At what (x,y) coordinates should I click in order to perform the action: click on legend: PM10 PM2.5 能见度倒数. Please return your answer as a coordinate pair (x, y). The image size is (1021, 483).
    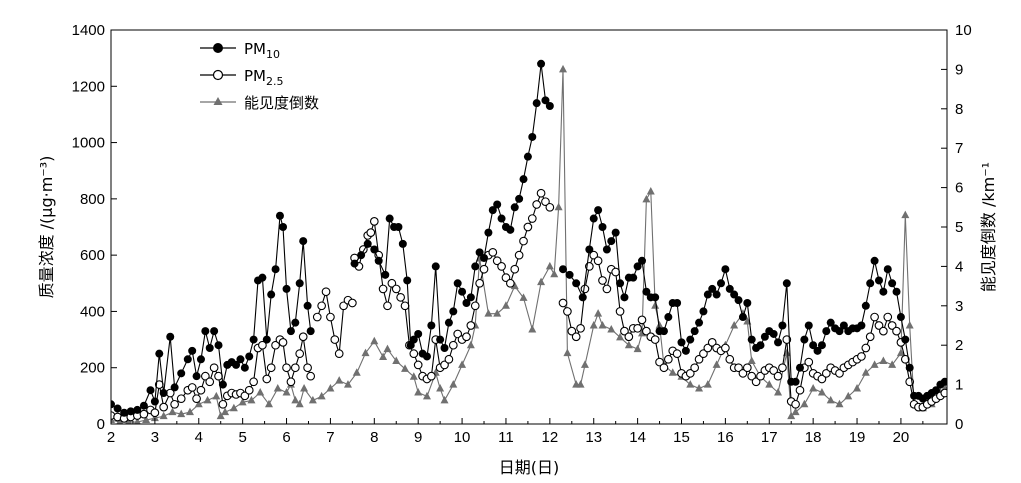
    Looking at the image, I should click on (259, 76).